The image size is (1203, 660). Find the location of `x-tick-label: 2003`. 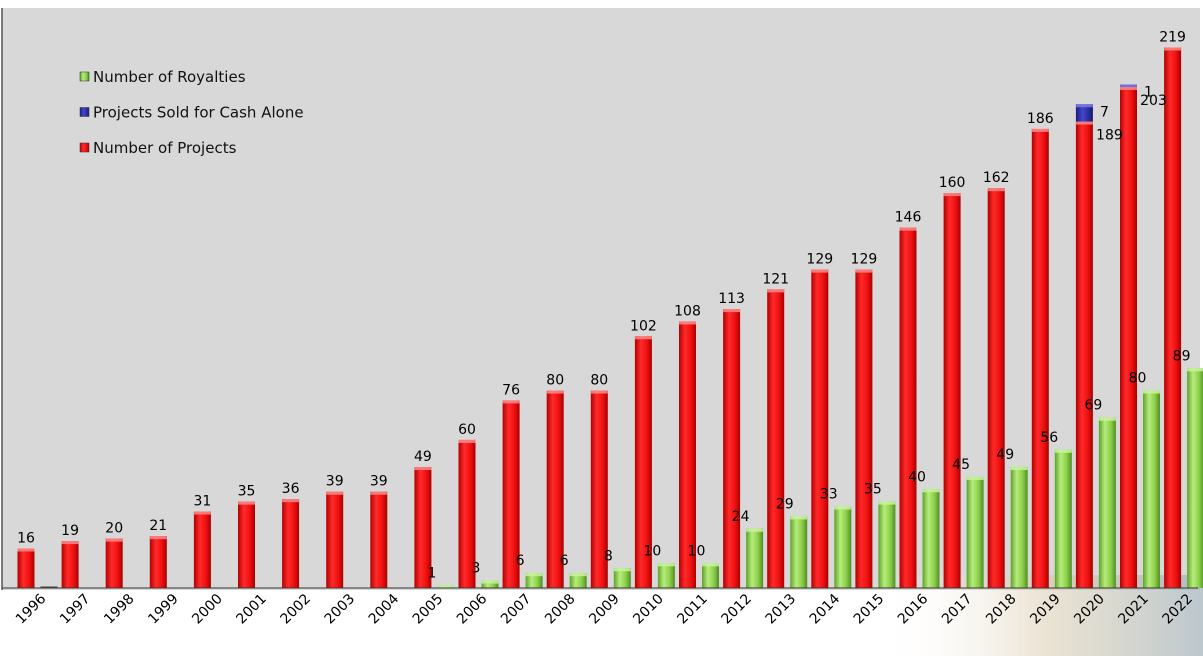

x-tick-label: 2003 is located at coordinates (340, 609).